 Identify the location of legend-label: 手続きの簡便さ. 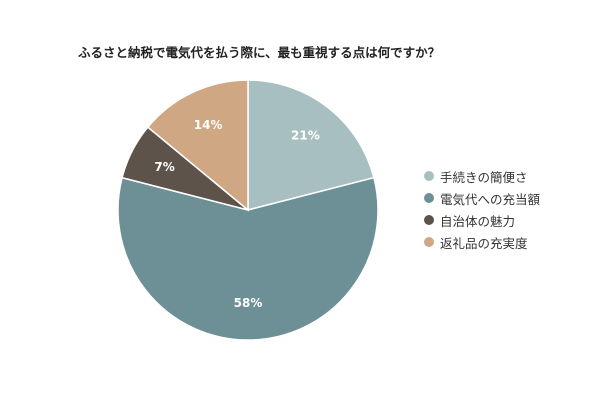
(484, 177).